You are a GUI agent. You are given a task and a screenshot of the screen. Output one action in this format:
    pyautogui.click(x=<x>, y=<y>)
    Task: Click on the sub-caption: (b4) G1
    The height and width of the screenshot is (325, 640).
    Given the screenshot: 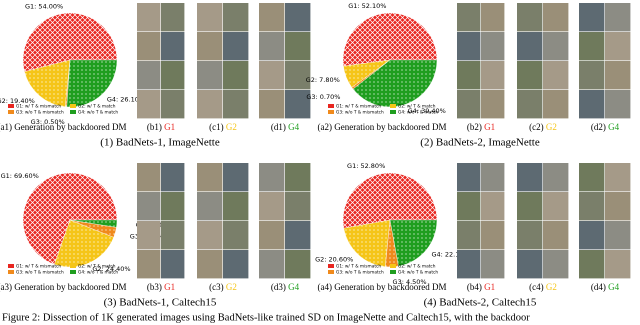 What is the action you would take?
    pyautogui.click(x=481, y=287)
    